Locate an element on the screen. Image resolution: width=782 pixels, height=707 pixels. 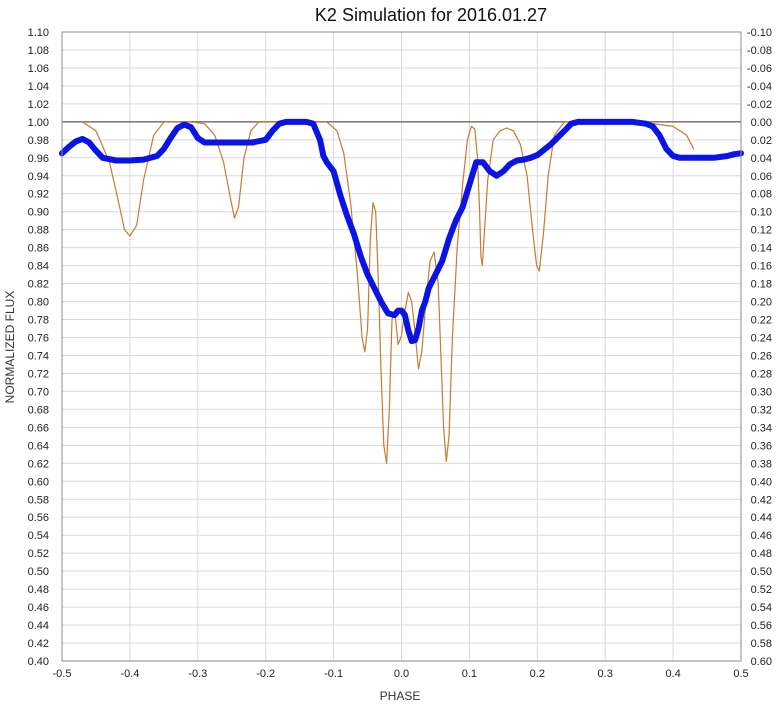
y2-tick-label: 0.60 is located at coordinates (761, 662).